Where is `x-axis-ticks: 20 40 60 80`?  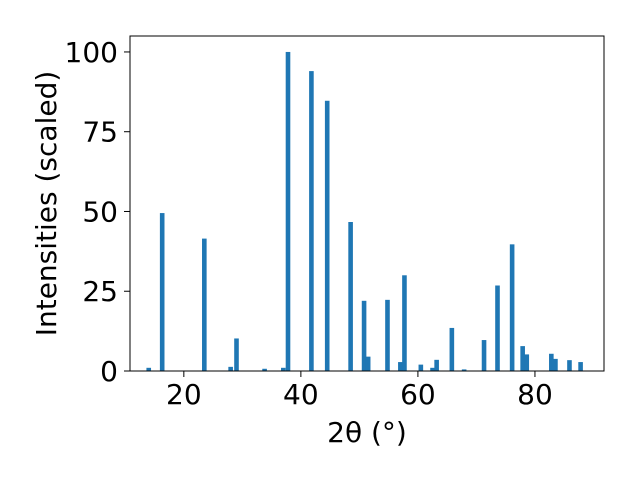
x-axis-ticks: 20 40 60 80 is located at coordinates (359, 391).